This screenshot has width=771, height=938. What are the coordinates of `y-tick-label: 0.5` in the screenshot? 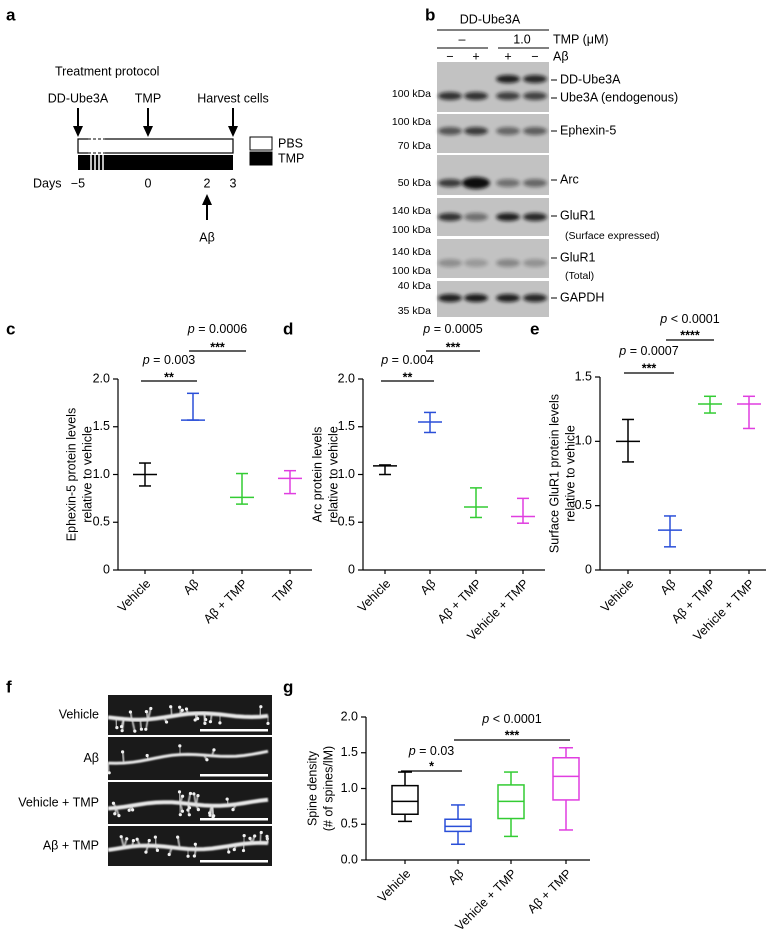 It's located at (346, 522).